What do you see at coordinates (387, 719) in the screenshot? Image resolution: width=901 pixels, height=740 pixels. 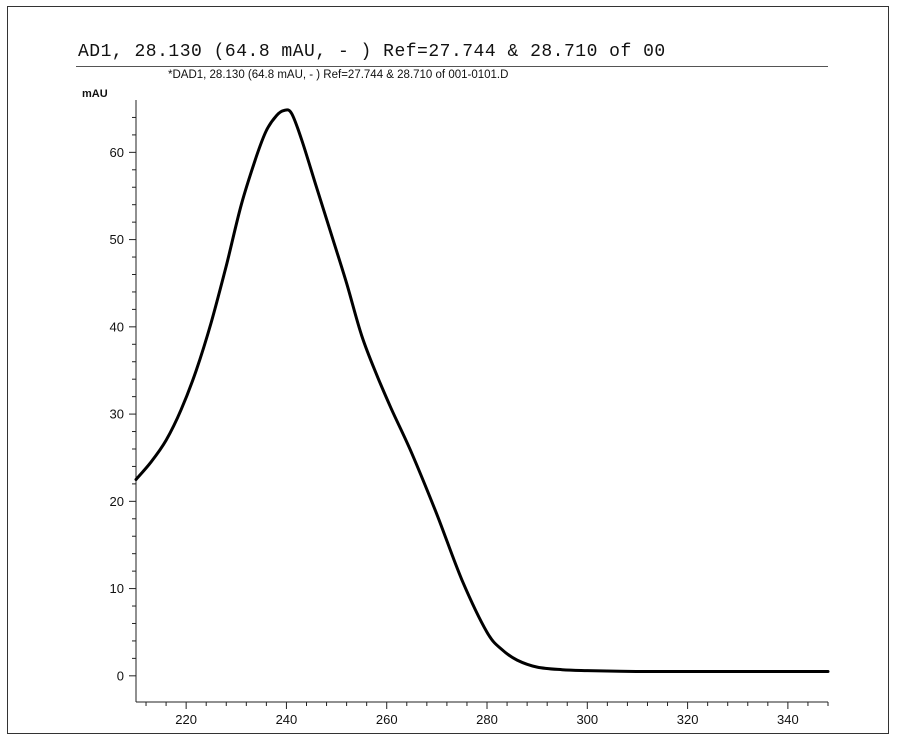 I see `x-tick-label: 260` at bounding box center [387, 719].